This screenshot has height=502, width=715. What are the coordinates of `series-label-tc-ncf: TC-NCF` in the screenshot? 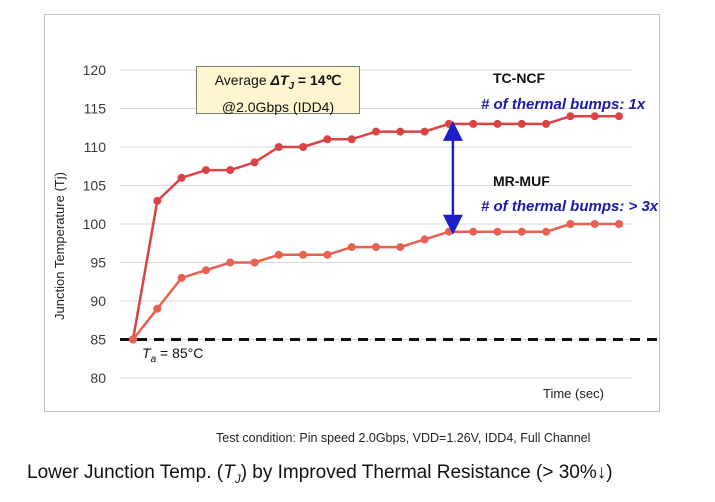 It's located at (519, 78).